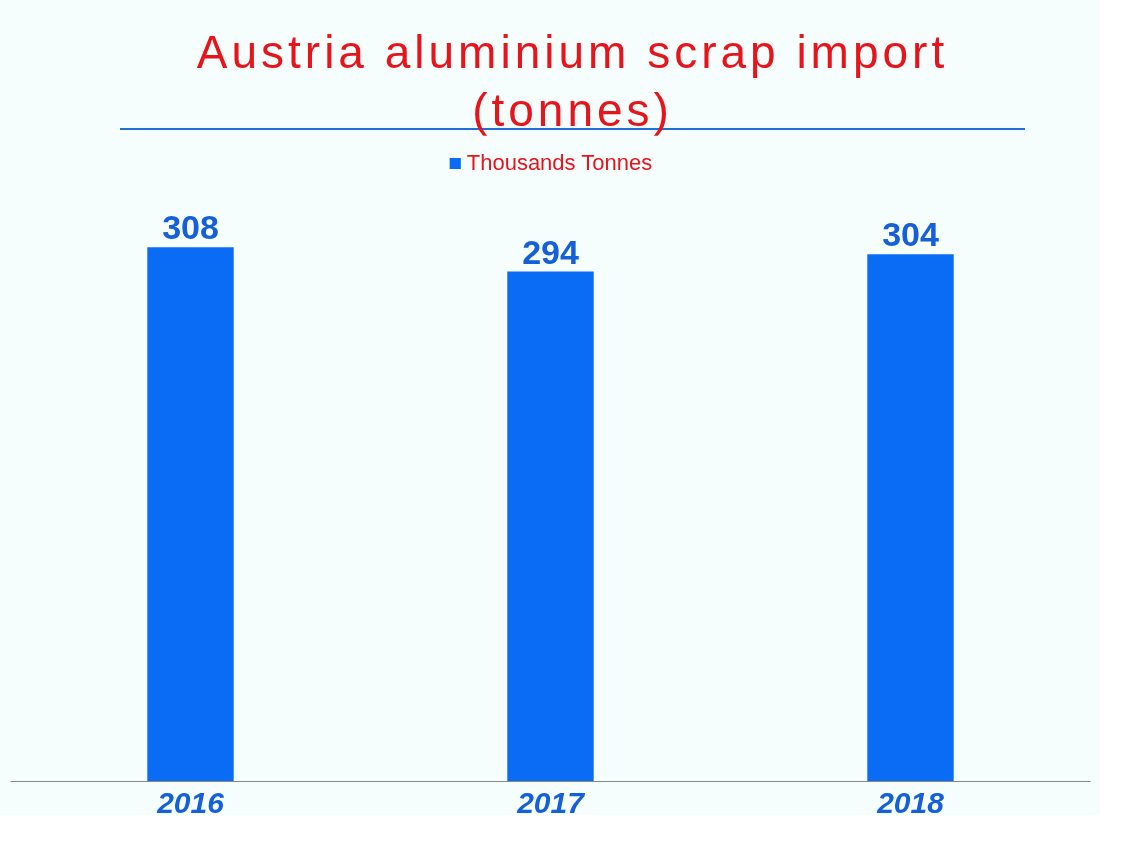 Image resolution: width=1124 pixels, height=841 pixels. Describe the element at coordinates (559, 163) in the screenshot. I see `legend-label: Thousands Tonnes` at that location.